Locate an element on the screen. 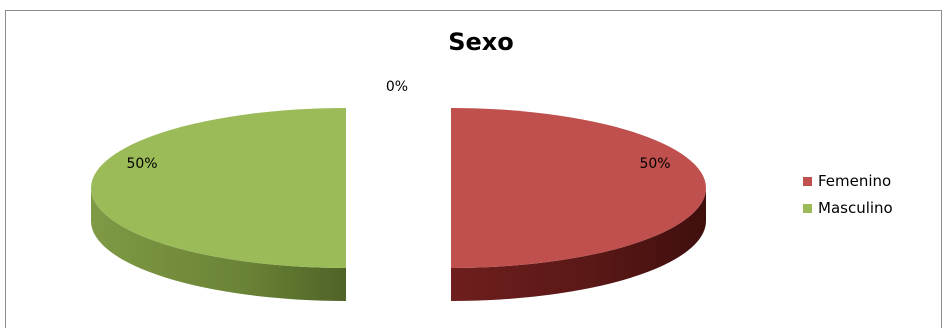  data-label-zero: 0% is located at coordinates (397, 87).